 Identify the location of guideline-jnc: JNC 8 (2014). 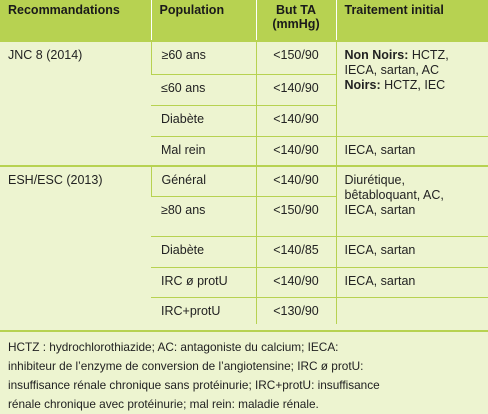
(75, 103).